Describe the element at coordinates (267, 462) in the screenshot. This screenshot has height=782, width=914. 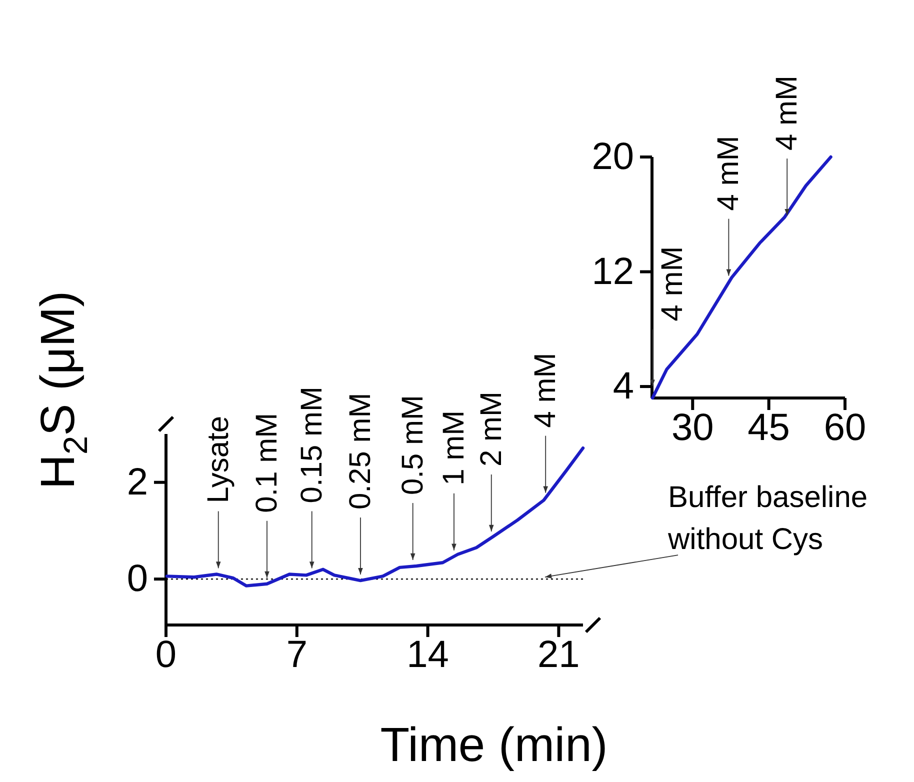
I see `annotation: 0.1 mM` at that location.